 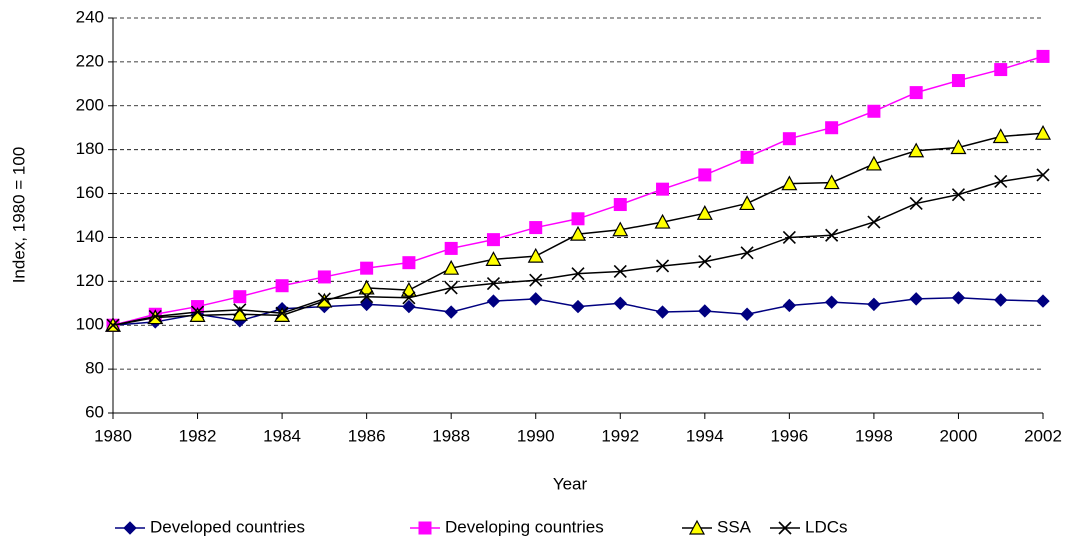 I want to click on y-tick-label: 160, so click(x=90, y=192).